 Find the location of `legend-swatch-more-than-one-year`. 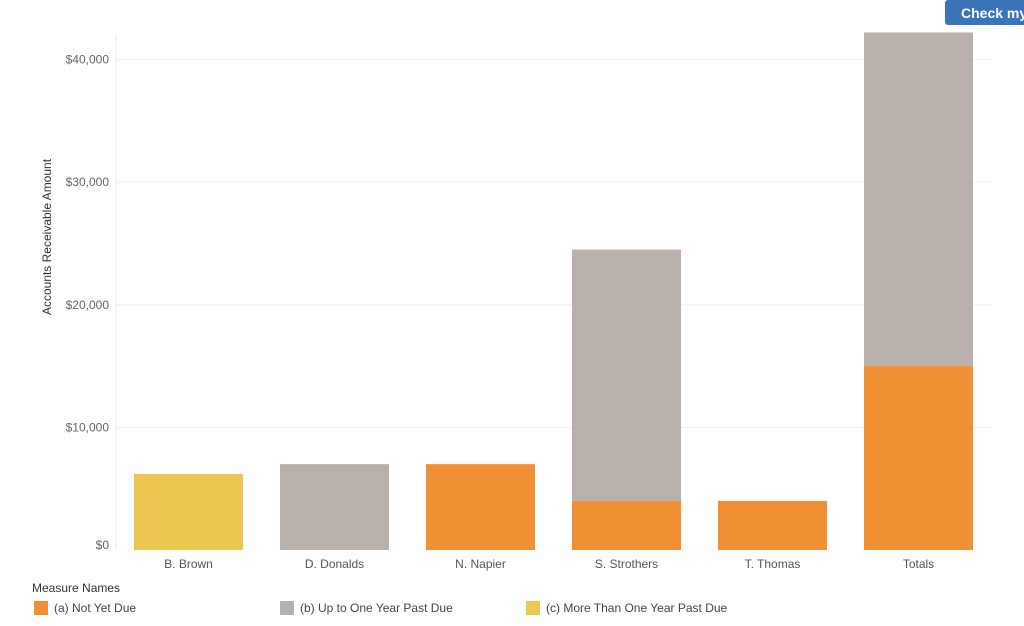

legend-swatch-more-than-one-year is located at coordinates (533, 608).